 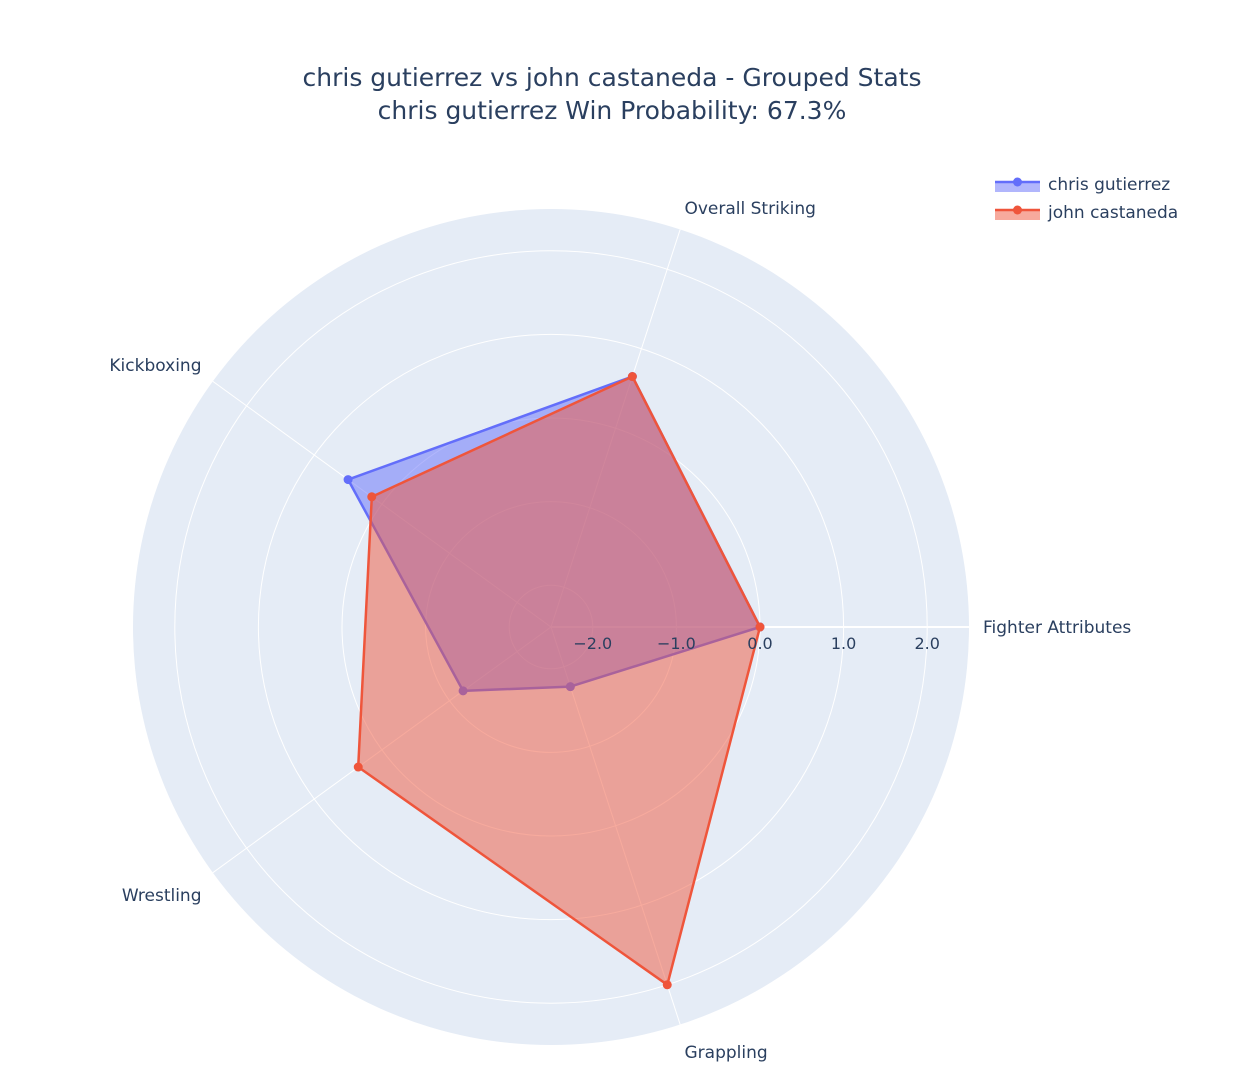 What do you see at coordinates (612, 110) in the screenshot?
I see `chart-subtitle: chris gutierrez Win Probability: 67.3%` at bounding box center [612, 110].